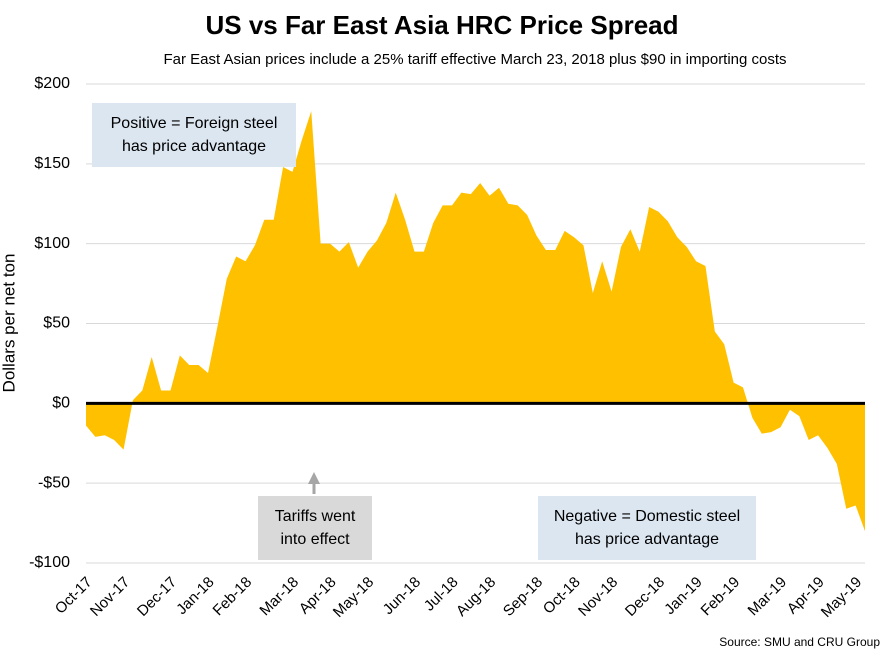 This screenshot has width=884, height=660. What do you see at coordinates (52, 243) in the screenshot?
I see `y-tick-label: $100` at bounding box center [52, 243].